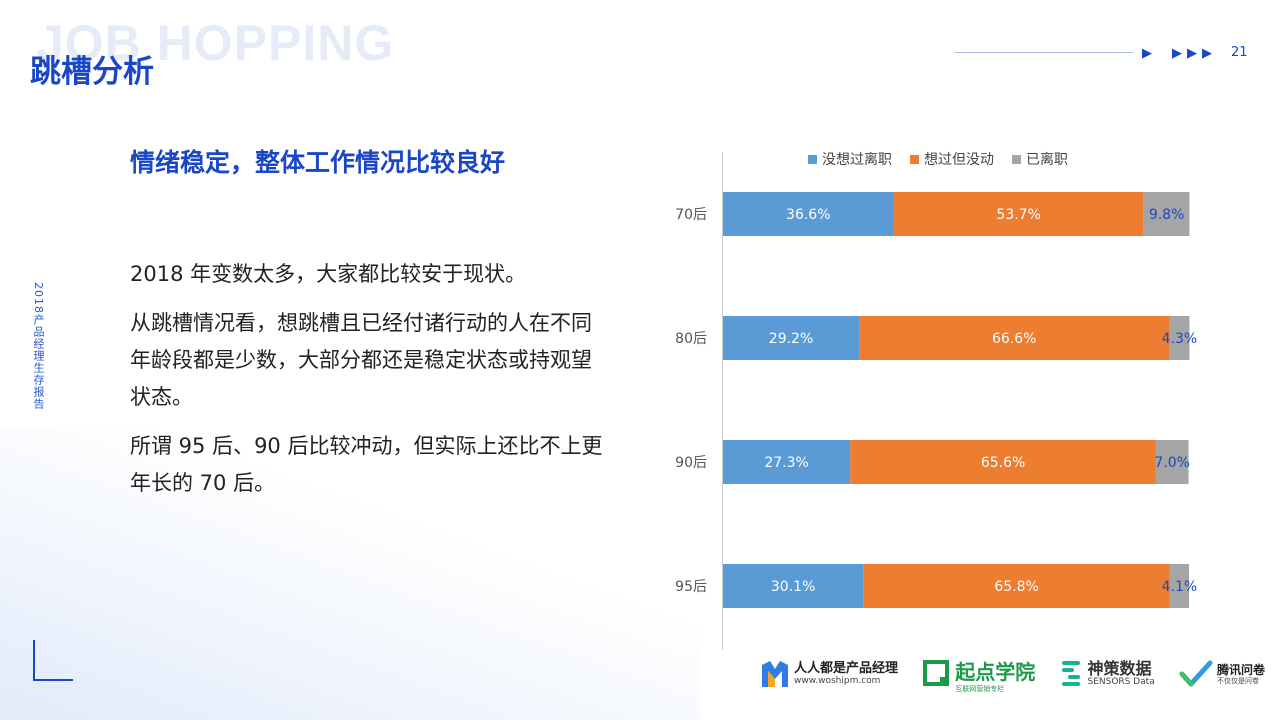 The width and height of the screenshot is (1280, 720). Describe the element at coordinates (1121, 682) in the screenshot. I see `logo-sublabel: SENSORS Data` at that location.